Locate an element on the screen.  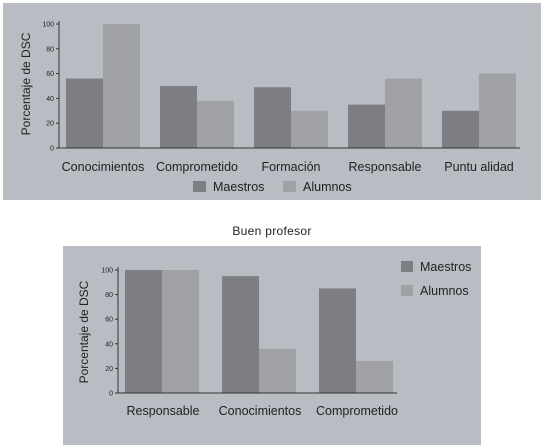
chart-caption: Buen profesor is located at coordinates (272, 231).